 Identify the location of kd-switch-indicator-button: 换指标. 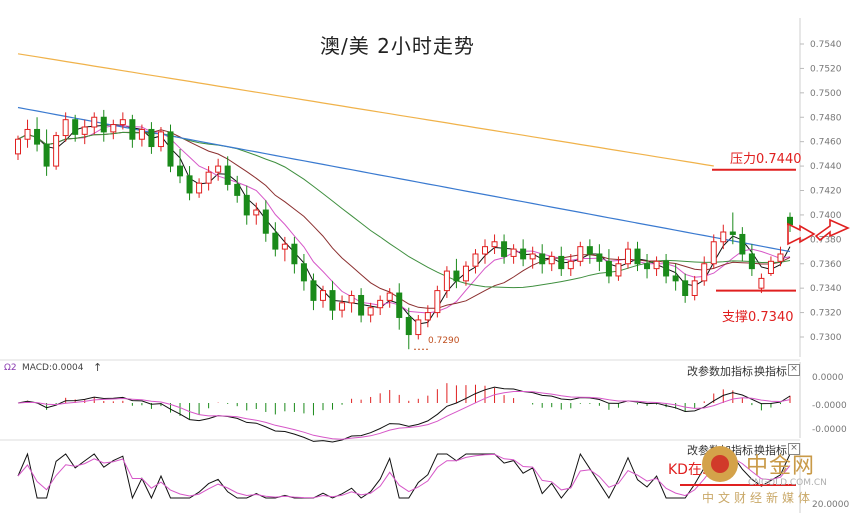
(770, 450).